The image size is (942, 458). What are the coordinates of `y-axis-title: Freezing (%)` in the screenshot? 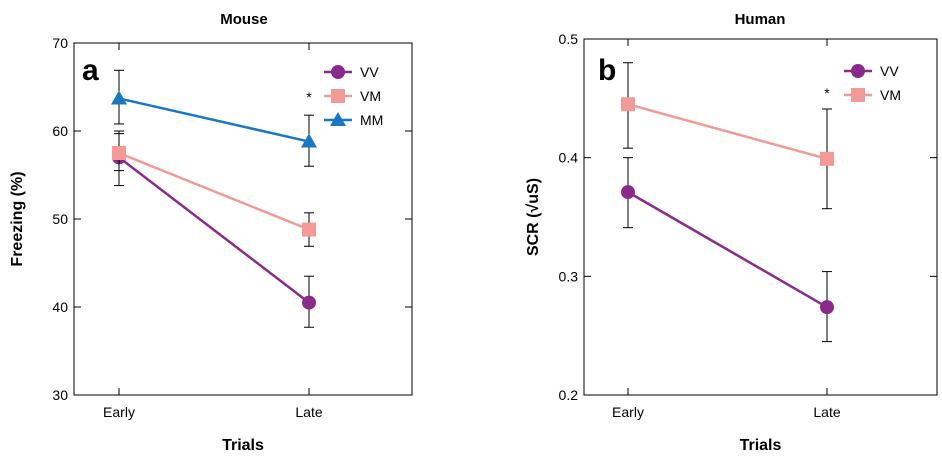 It's located at (17, 218).